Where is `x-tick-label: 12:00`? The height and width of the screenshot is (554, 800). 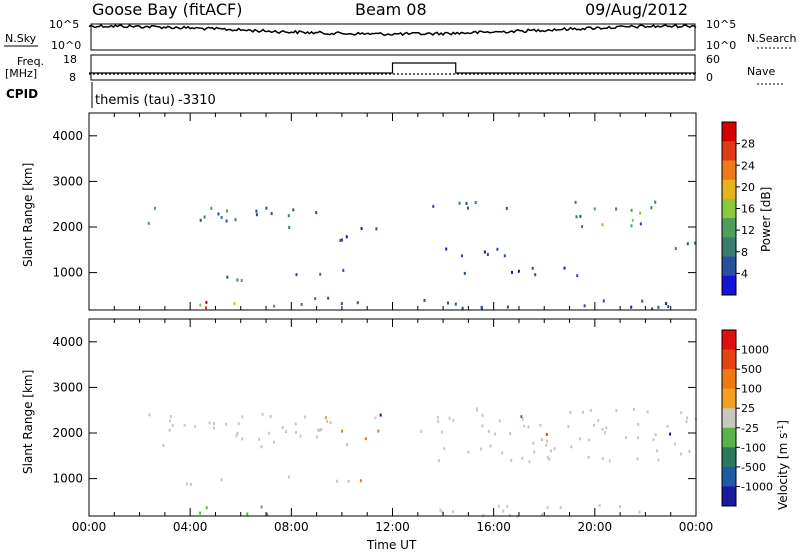
x-tick-label: 12:00 is located at coordinates (392, 527).